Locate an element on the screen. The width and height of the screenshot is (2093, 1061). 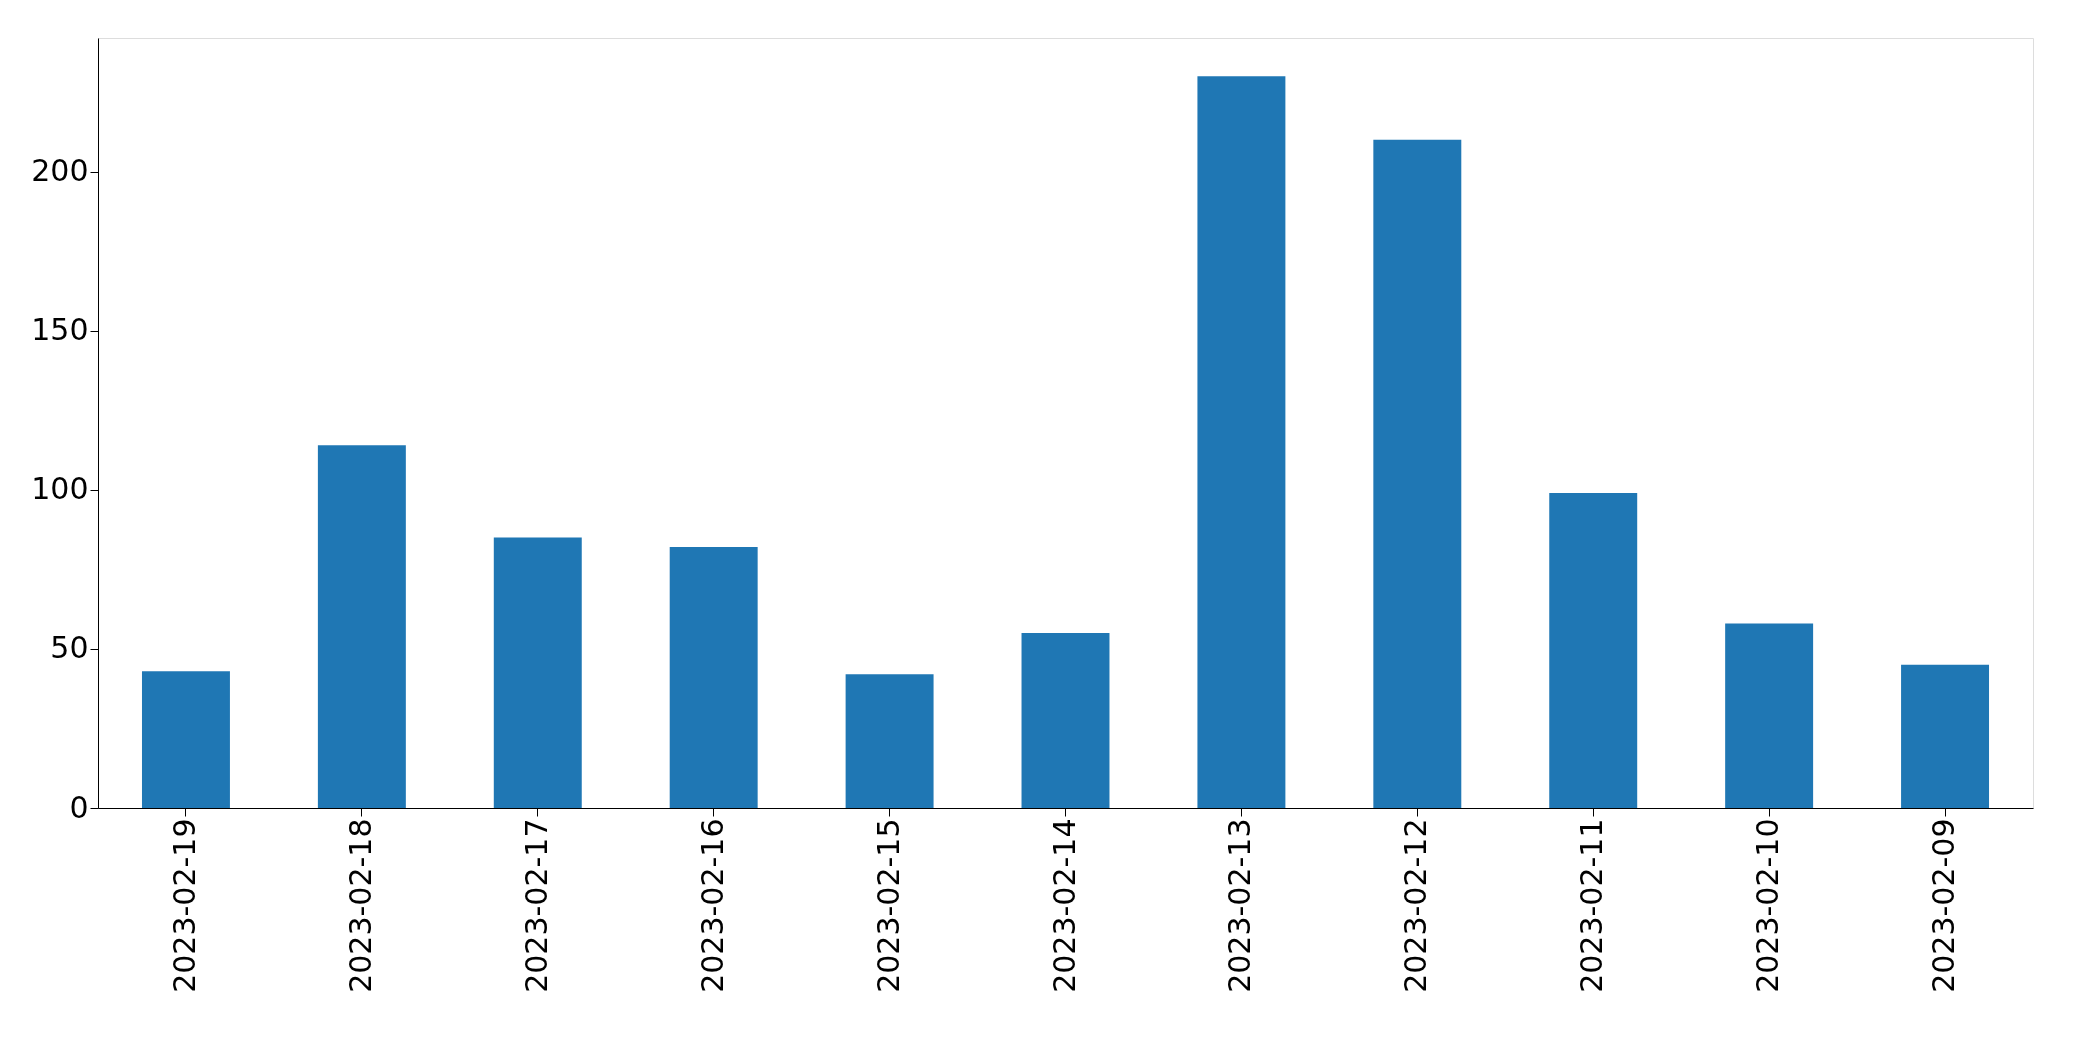
x-tick-label: 2023-02-12 is located at coordinates (1416, 905).